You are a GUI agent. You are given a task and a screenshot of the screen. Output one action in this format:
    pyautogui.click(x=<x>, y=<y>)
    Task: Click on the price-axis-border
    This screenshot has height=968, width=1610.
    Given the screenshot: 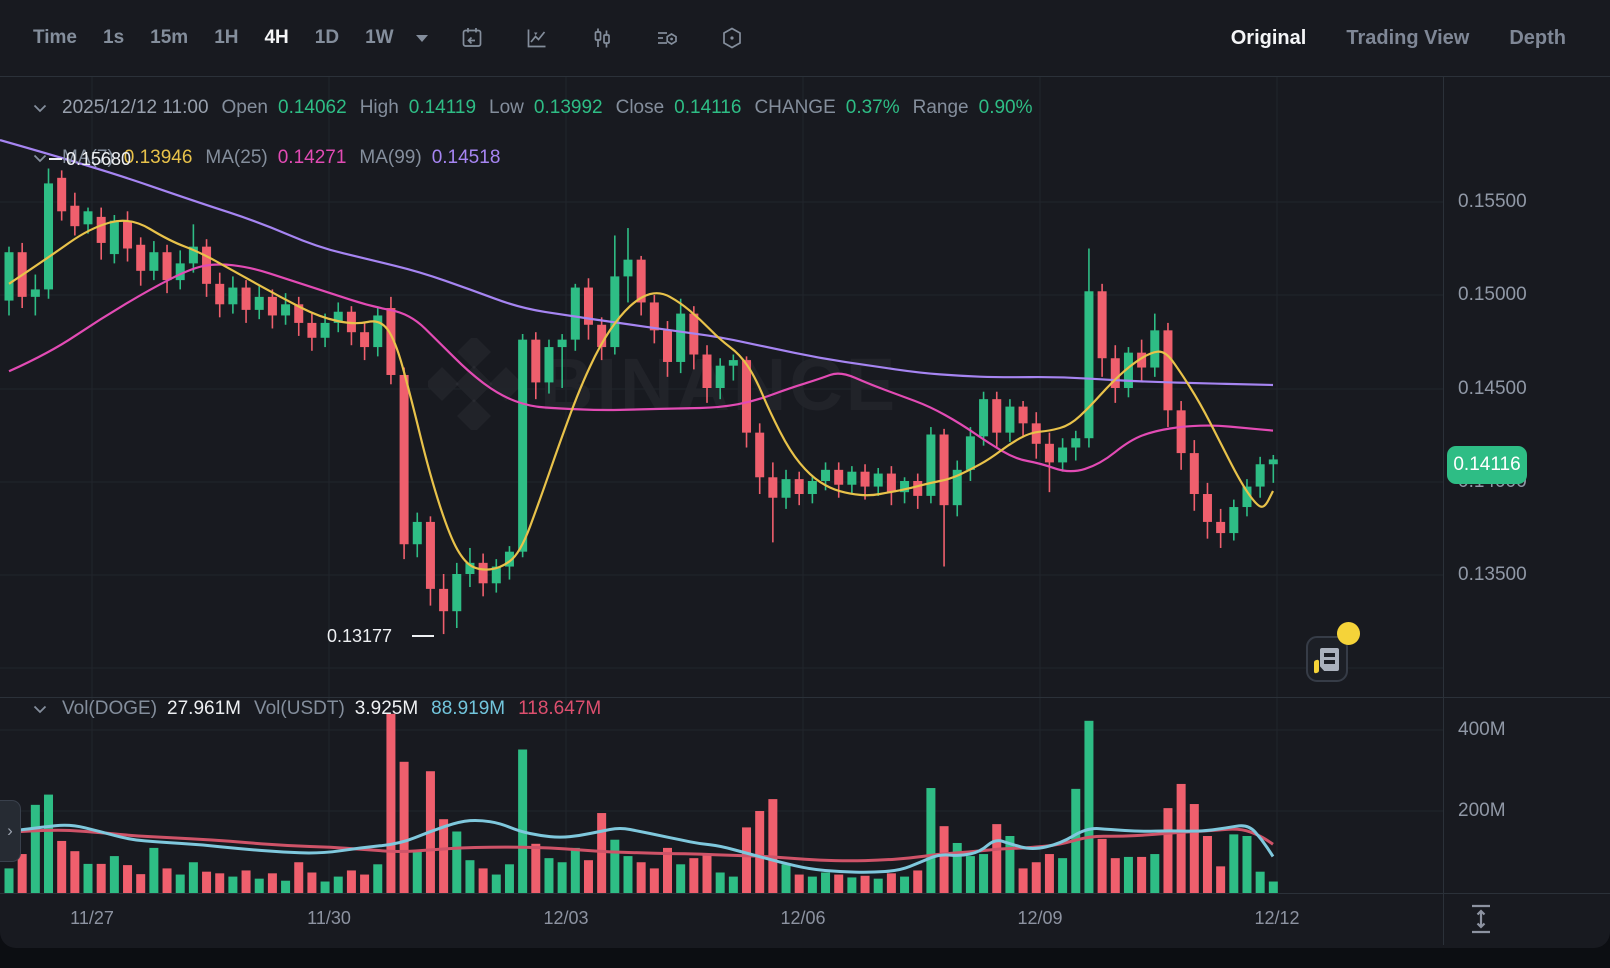 What is the action you would take?
    pyautogui.click(x=1443, y=511)
    